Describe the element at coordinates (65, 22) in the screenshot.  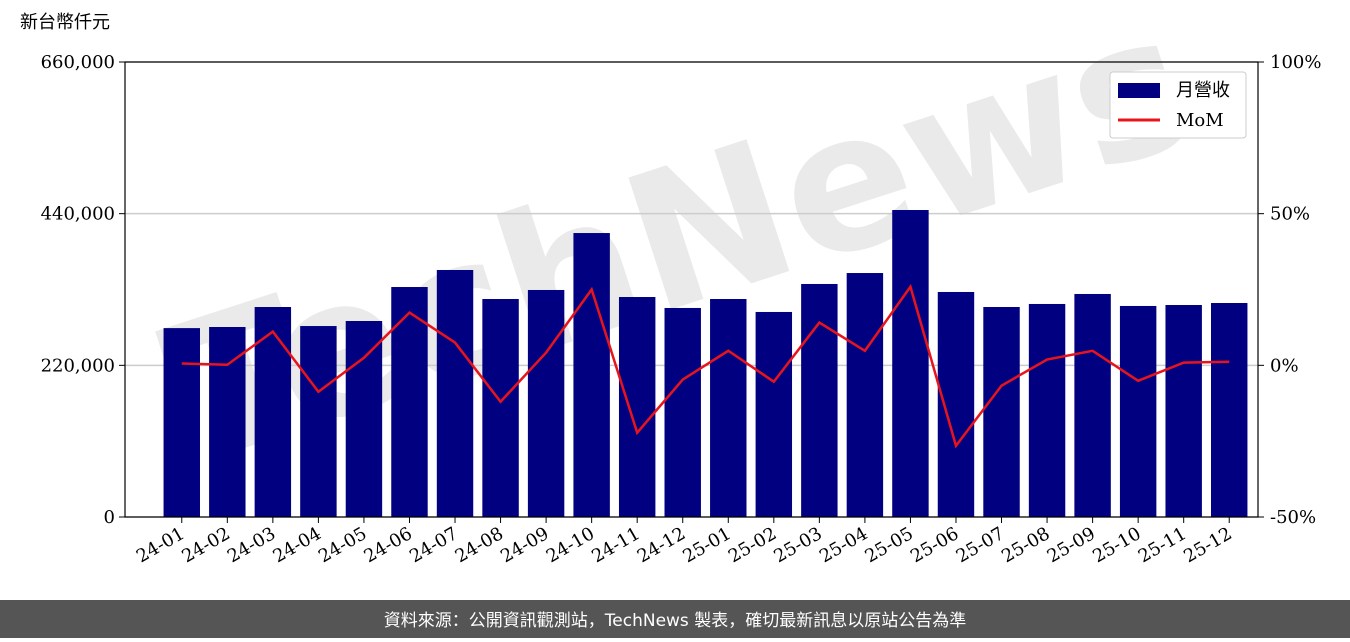
I see `y-axis-label: 新台幣仟元` at that location.